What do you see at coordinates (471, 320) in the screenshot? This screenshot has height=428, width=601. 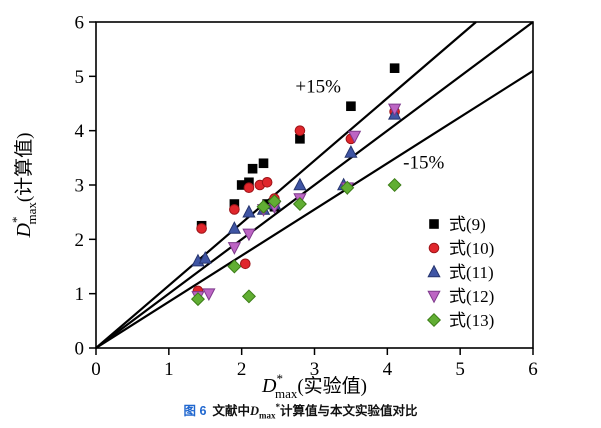 I see `legend-label-eq13: 式(13)` at bounding box center [471, 320].